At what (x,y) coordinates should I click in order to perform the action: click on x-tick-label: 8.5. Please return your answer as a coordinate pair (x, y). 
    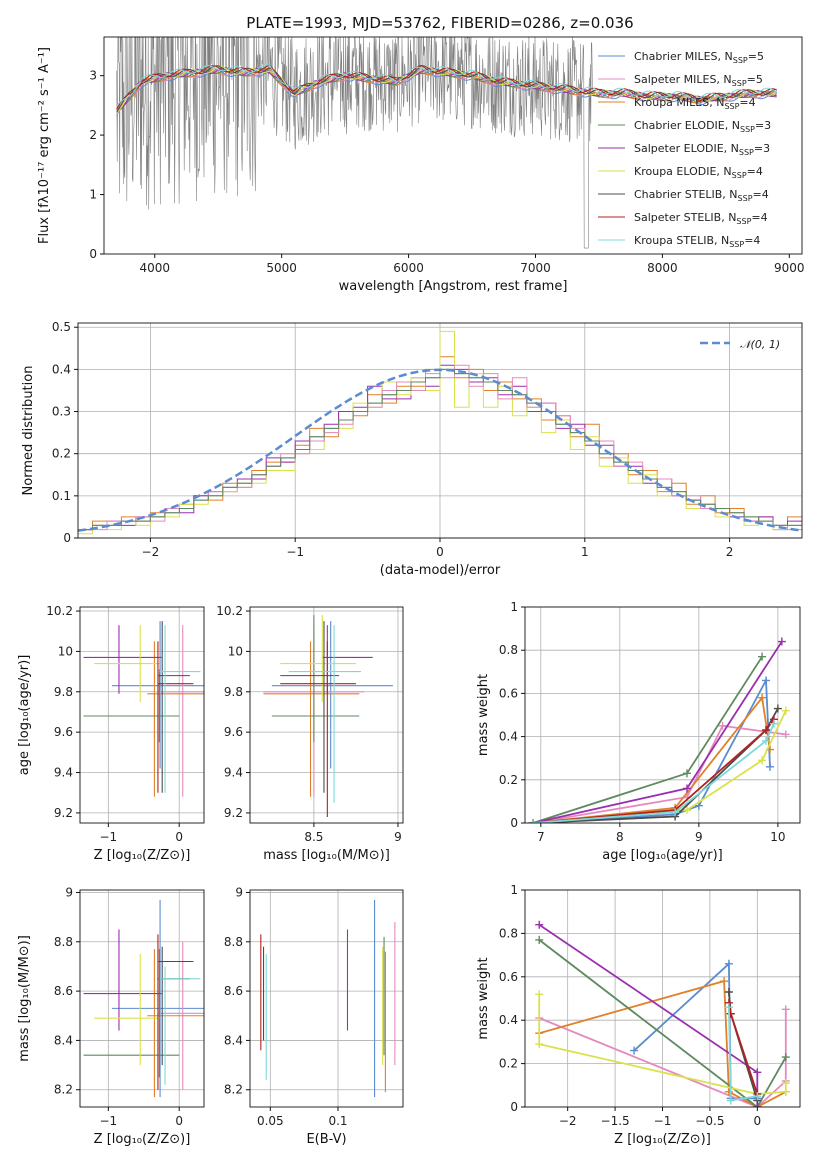
    Looking at the image, I should click on (313, 837).